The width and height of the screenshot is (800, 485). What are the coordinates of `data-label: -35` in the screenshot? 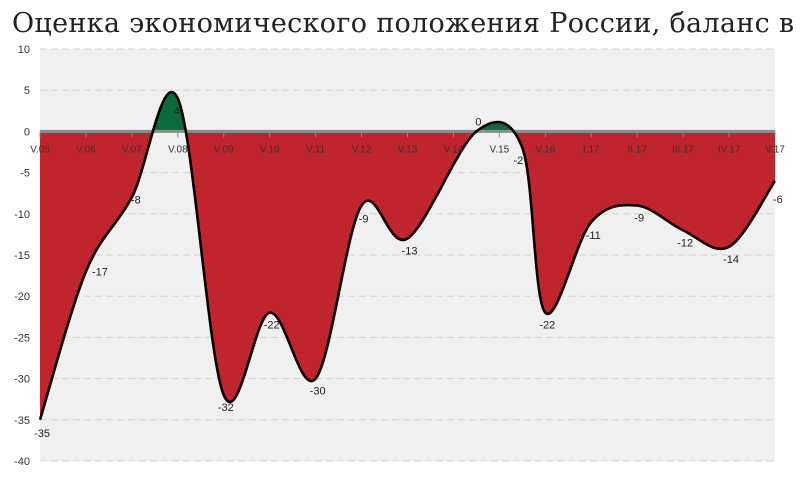 It's located at (42, 434).